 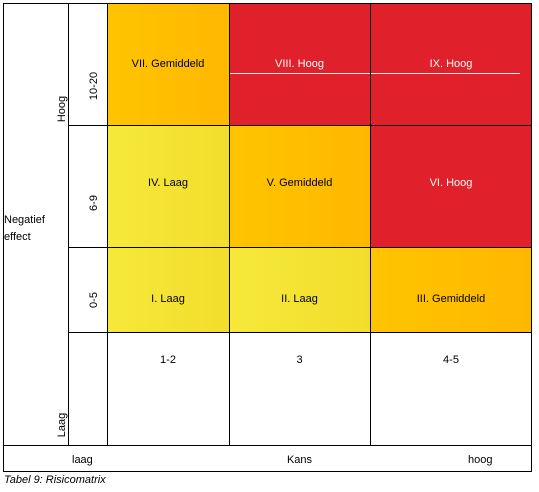 What do you see at coordinates (68, 224) in the screenshot?
I see `grid-v-axis` at bounding box center [68, 224].